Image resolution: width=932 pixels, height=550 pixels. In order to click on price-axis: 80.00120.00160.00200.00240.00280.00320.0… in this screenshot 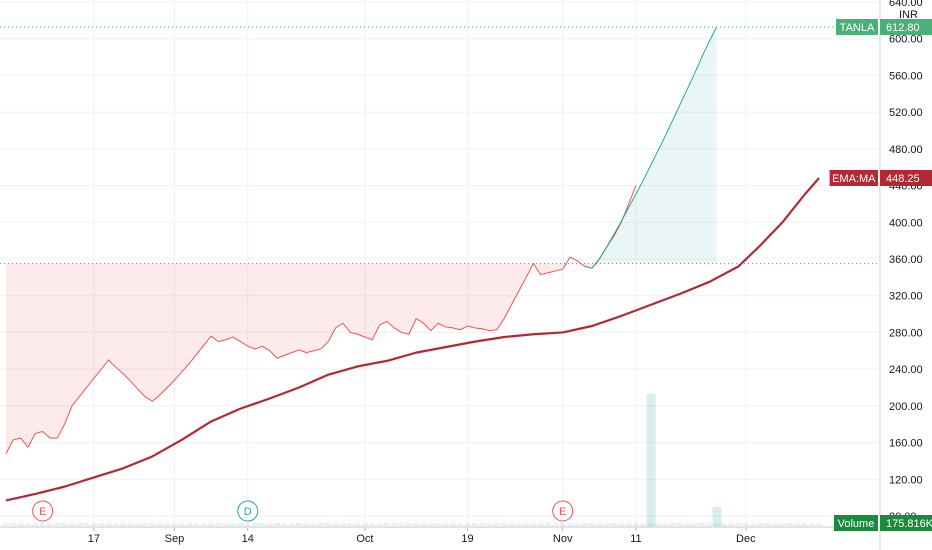, I will do `click(901, 275)`.